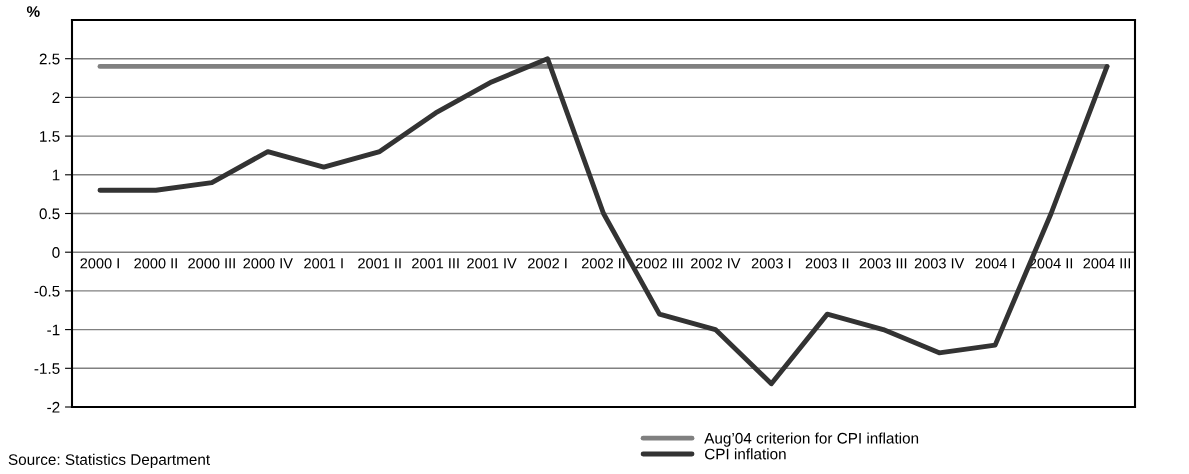 The height and width of the screenshot is (474, 1189). I want to click on x-tick-label: 2000 I, so click(99, 263).